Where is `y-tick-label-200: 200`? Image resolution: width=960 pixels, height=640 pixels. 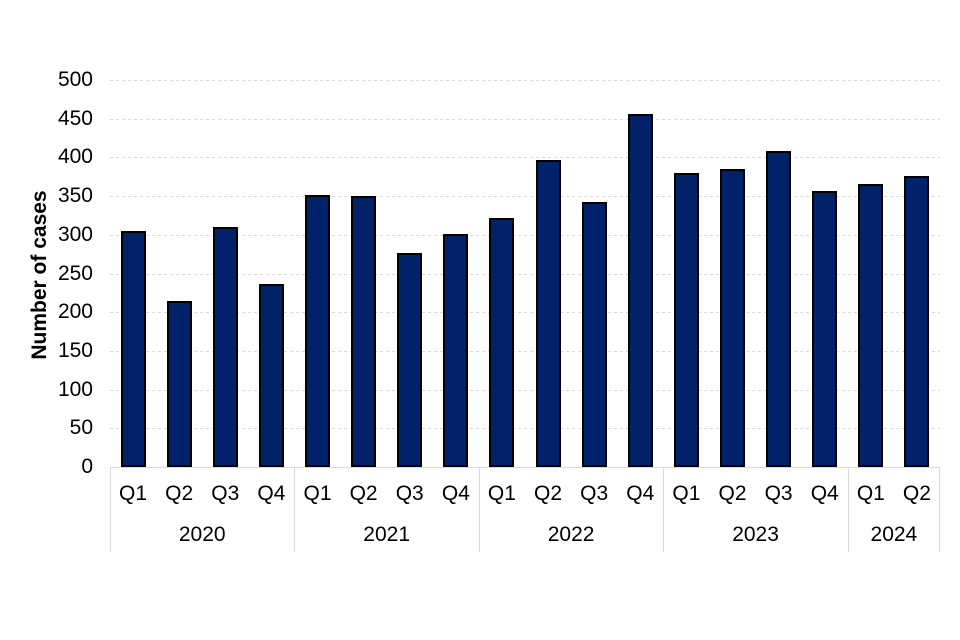 y-tick-label-200: 200 is located at coordinates (75, 312).